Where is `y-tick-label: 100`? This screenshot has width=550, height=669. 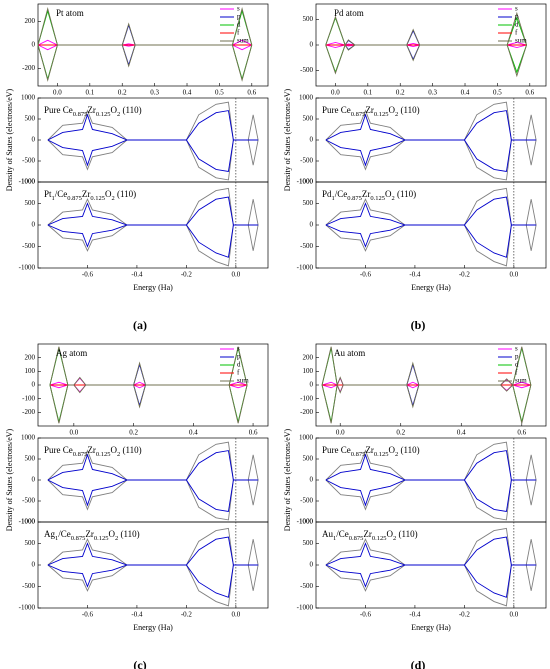 y-tick-label: 100 is located at coordinates (308, 371).